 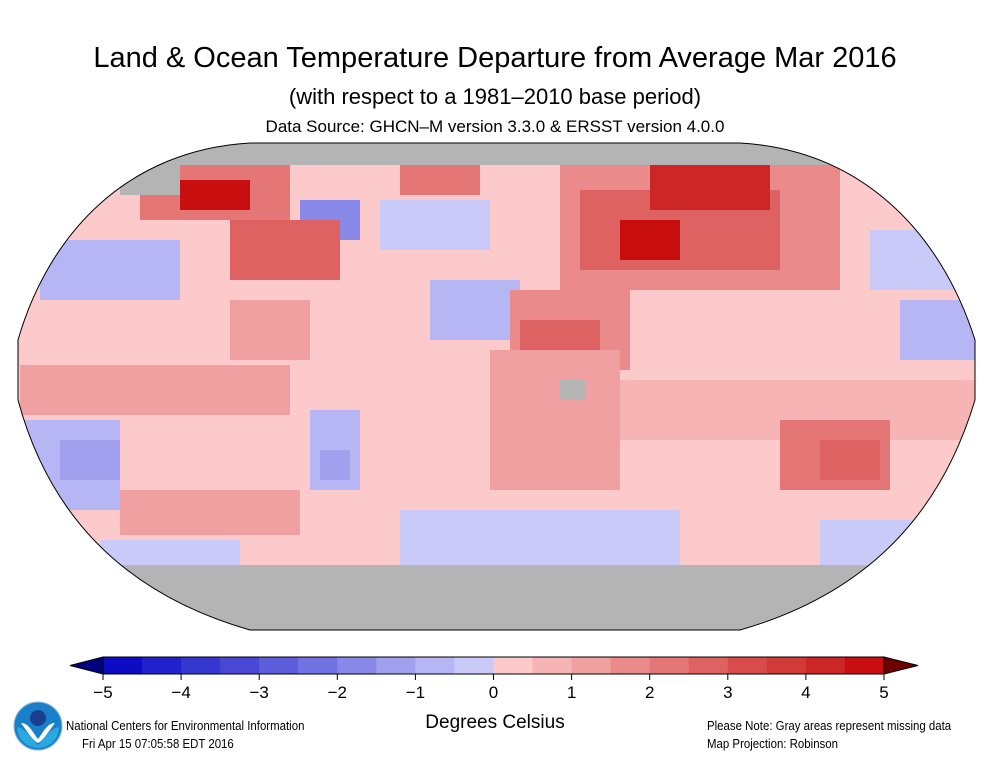 What do you see at coordinates (158, 743) in the screenshot?
I see `timestamp: Fri Apr 15 07:05:58 EDT 2016` at bounding box center [158, 743].